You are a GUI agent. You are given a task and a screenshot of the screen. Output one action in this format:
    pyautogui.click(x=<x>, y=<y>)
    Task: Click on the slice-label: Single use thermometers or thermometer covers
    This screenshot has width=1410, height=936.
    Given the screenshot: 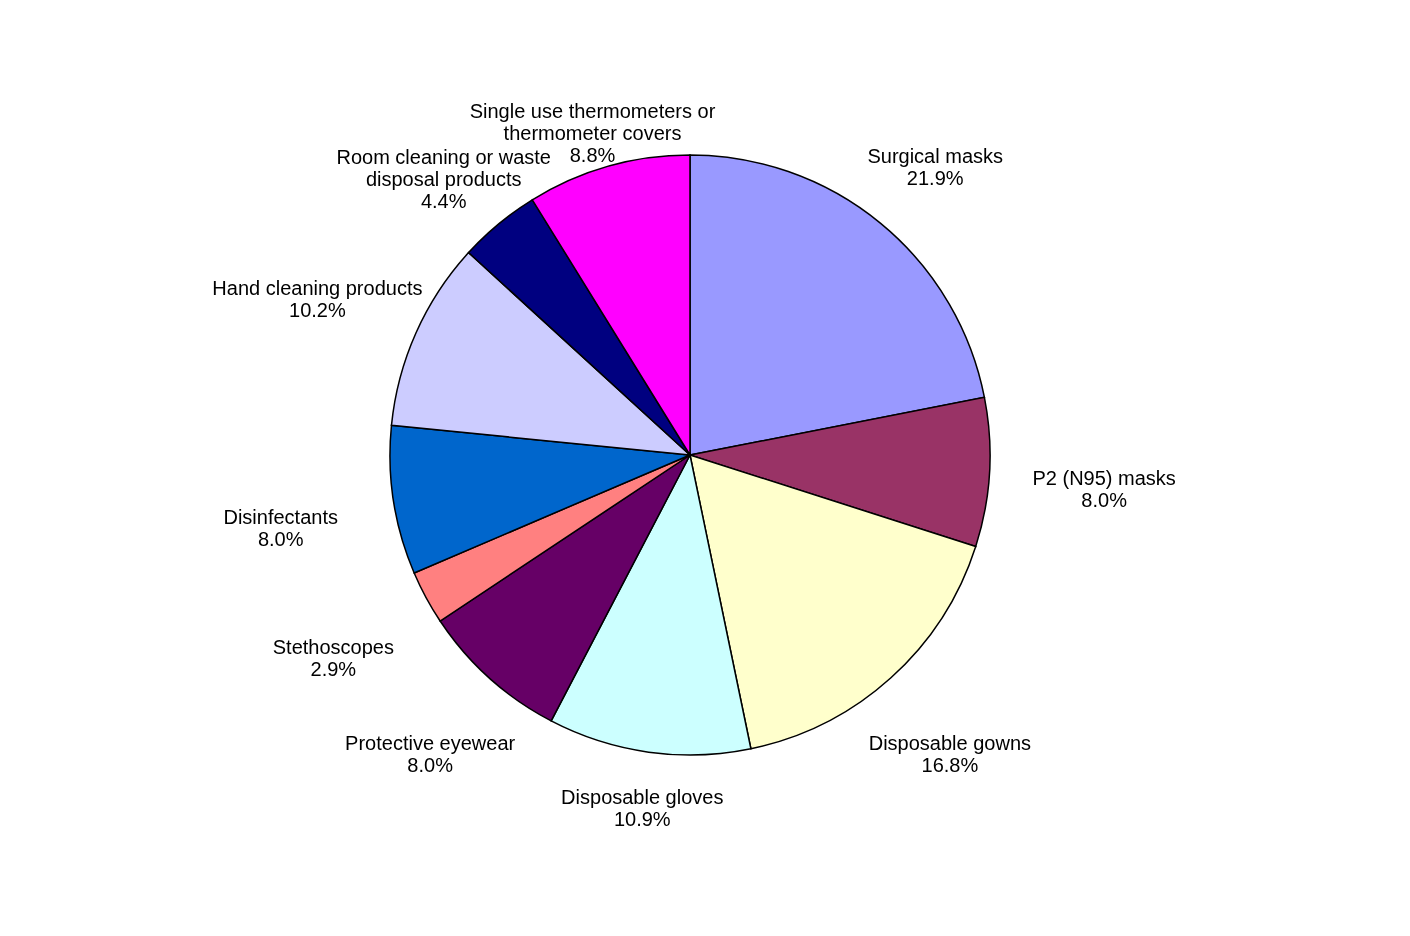 What is the action you would take?
    pyautogui.click(x=592, y=121)
    